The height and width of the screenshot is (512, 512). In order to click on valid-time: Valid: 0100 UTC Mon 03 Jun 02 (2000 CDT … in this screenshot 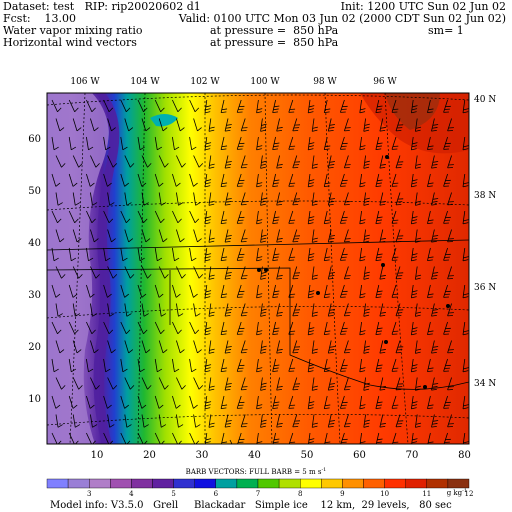, I will do `click(342, 18)`.